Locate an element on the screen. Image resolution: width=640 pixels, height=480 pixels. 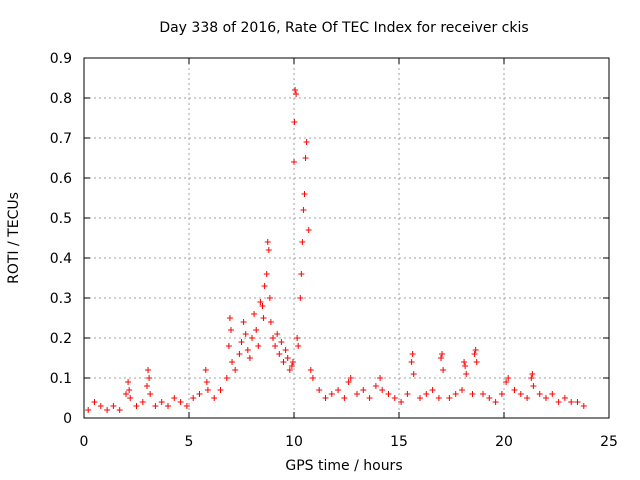
x-tick-label: 10 is located at coordinates (294, 442).